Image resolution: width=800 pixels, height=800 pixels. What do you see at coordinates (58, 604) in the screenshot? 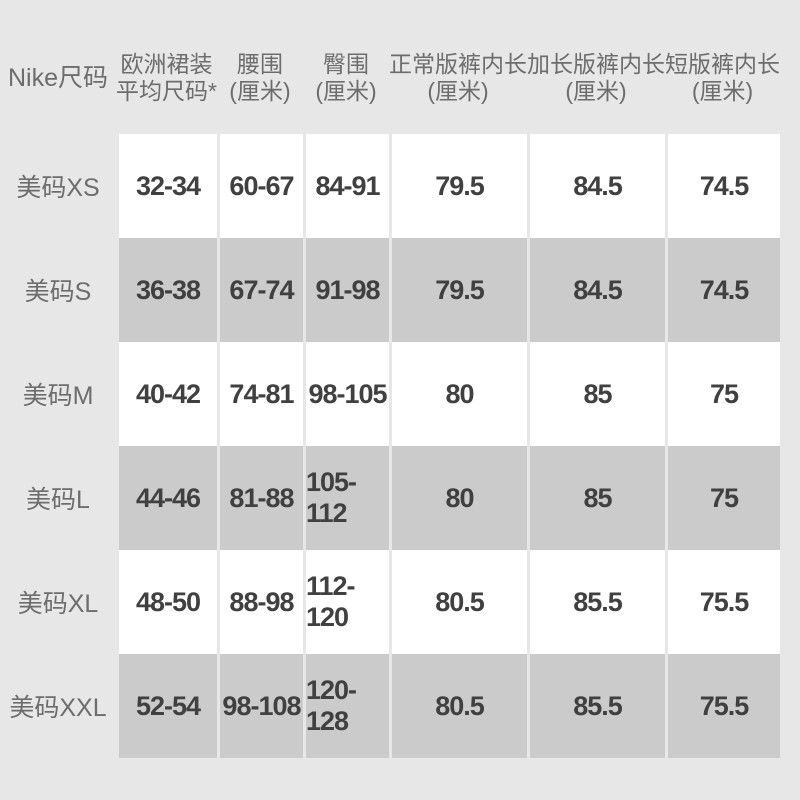
I see `row-label: 美码XL` at bounding box center [58, 604].